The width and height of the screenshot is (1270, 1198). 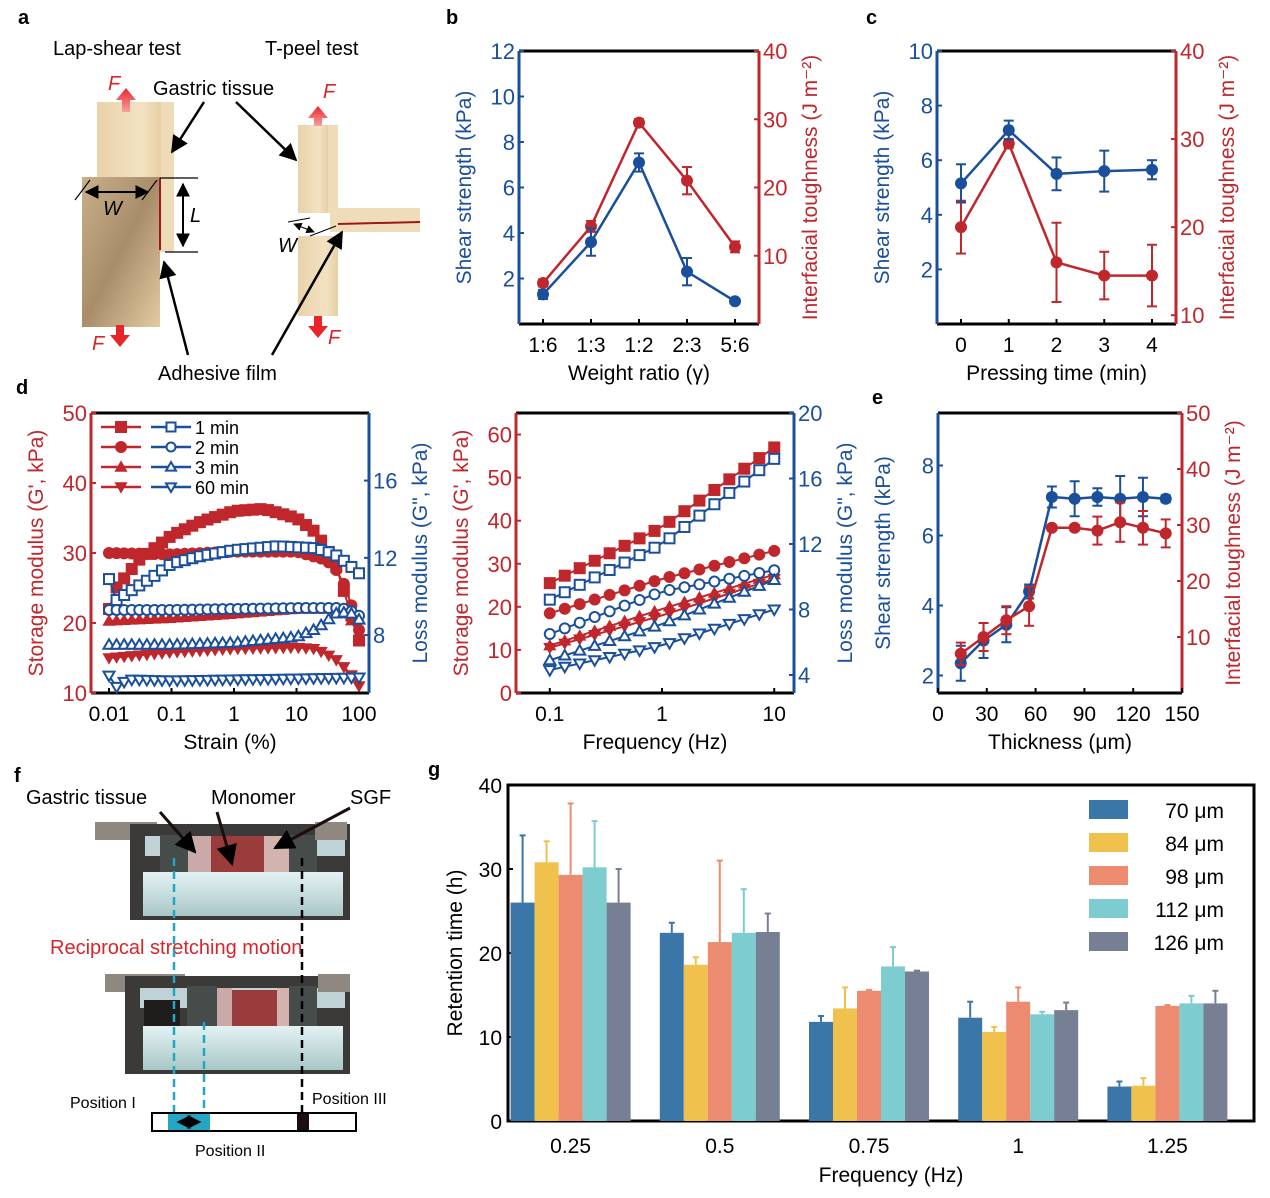 What do you see at coordinates (490, 954) in the screenshot?
I see `y-tick-label: 20` at bounding box center [490, 954].